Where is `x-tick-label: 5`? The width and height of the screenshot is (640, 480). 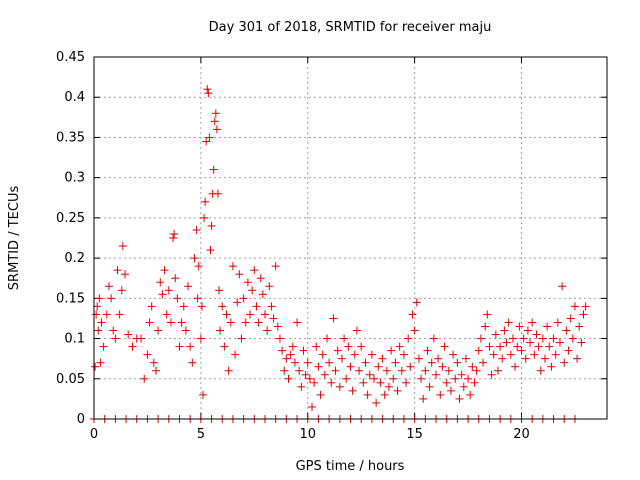
x-tick-label: 5 is located at coordinates (201, 434).